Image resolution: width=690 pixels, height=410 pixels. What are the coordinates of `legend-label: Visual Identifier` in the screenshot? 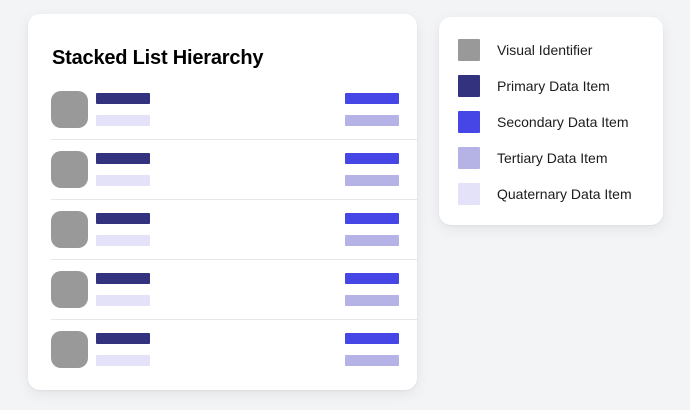 It's located at (545, 50).